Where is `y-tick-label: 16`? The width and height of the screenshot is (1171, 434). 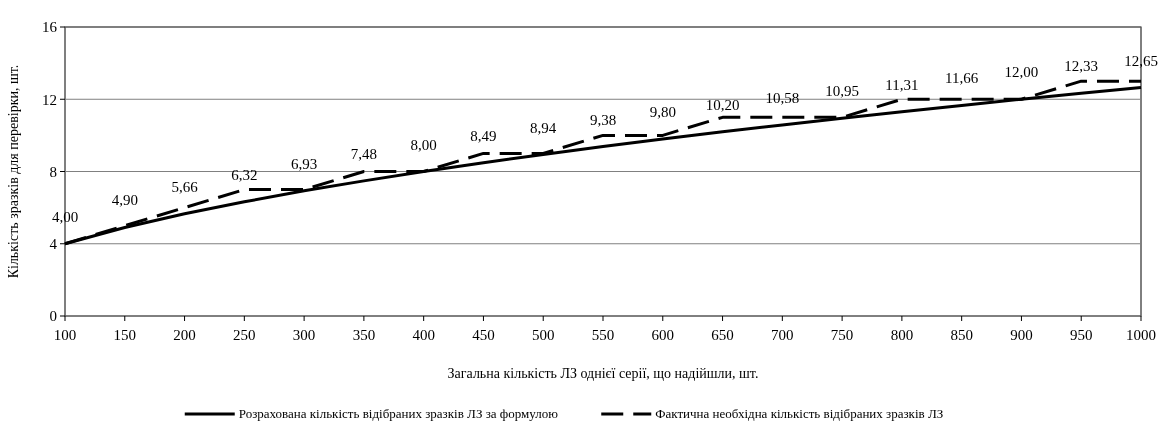 y-tick-label: 16 is located at coordinates (50, 27).